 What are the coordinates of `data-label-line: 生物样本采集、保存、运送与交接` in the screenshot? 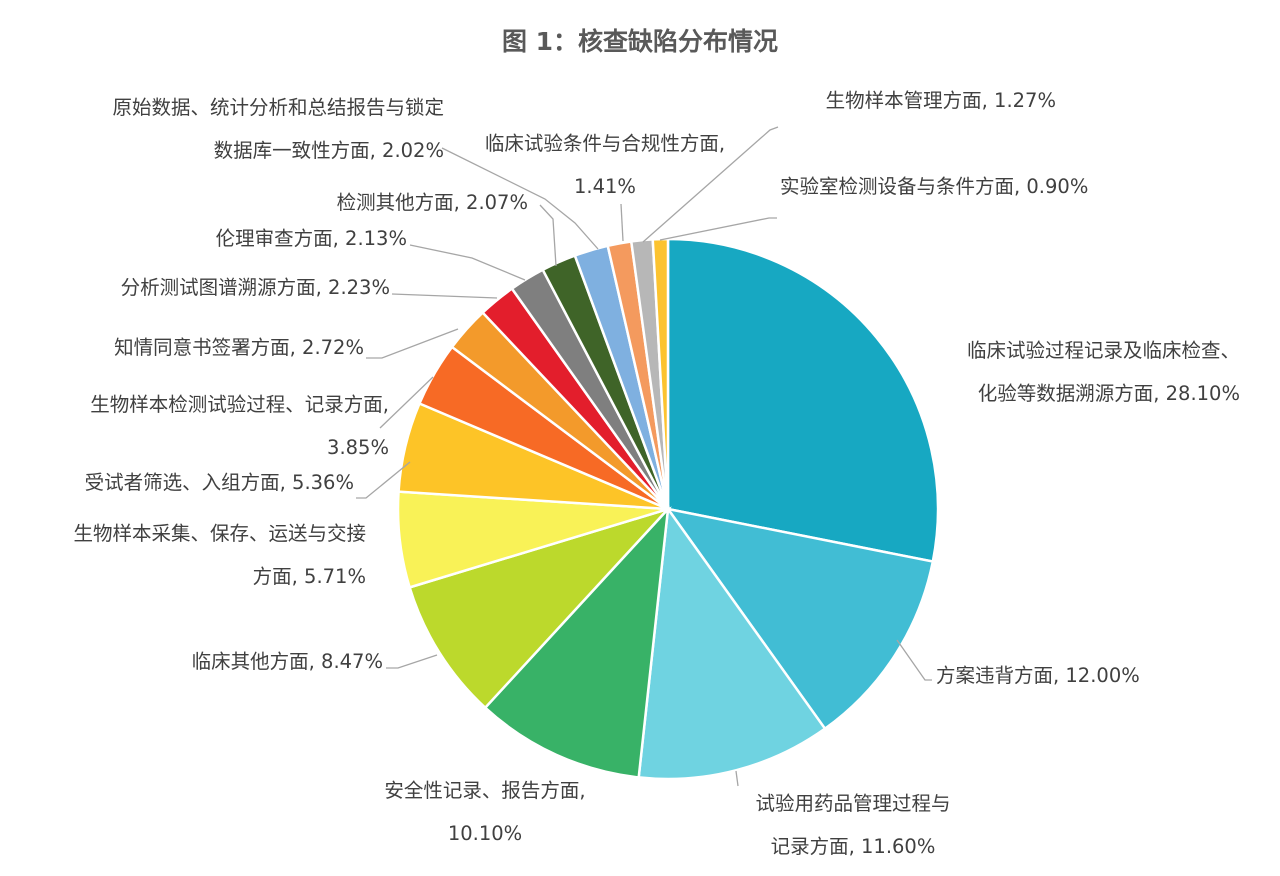 It's located at (219, 533).